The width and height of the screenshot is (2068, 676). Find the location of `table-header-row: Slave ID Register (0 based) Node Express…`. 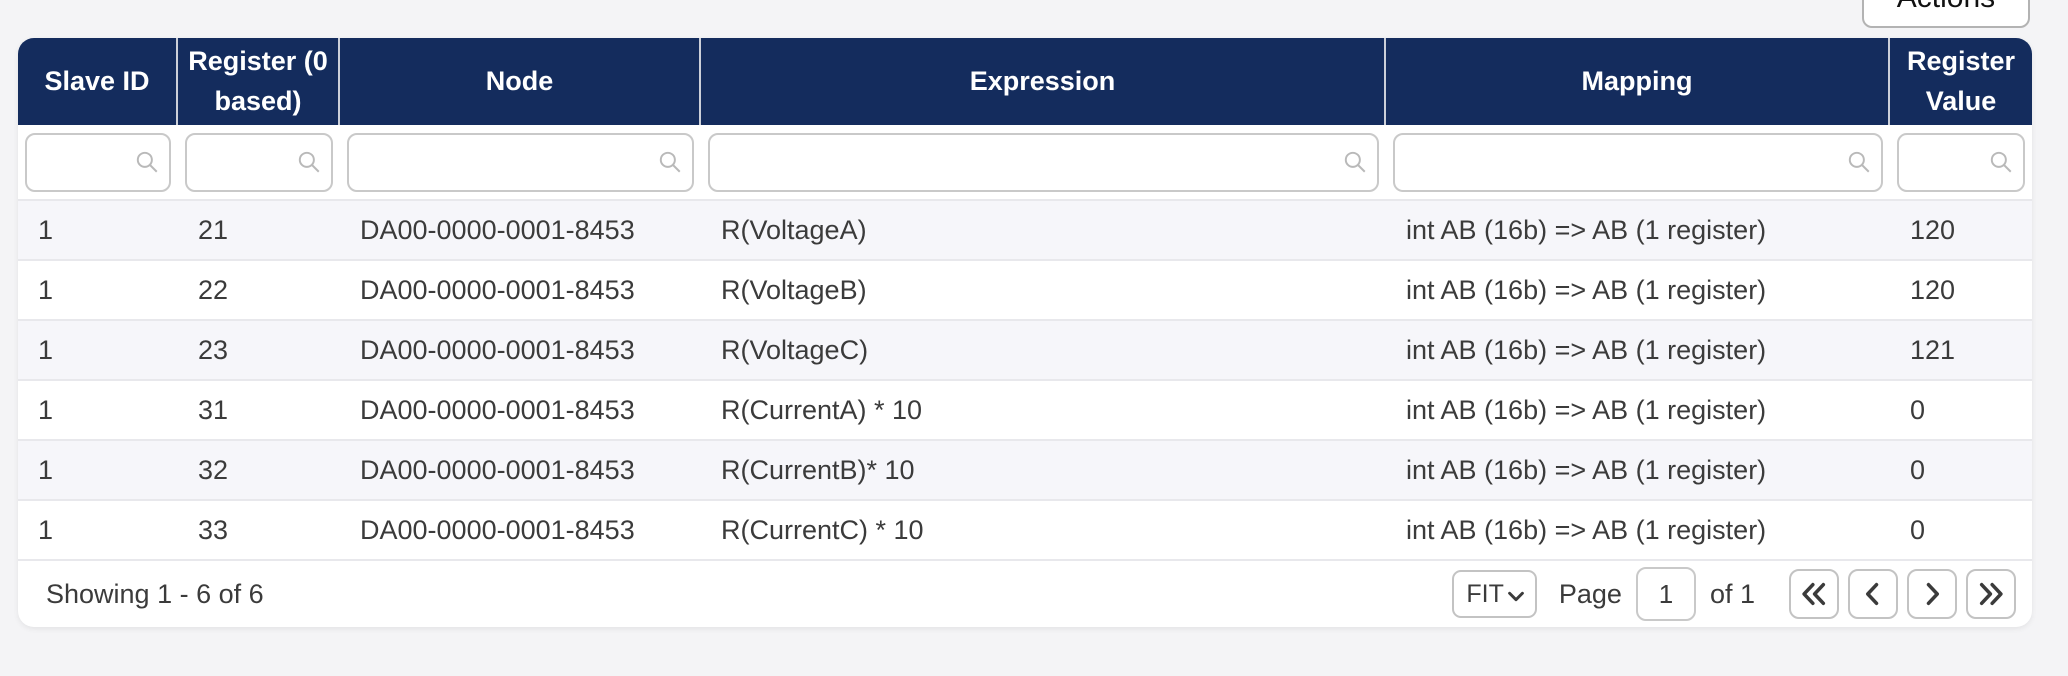

table-header-row: Slave ID Register (0 based) Node Express… is located at coordinates (1025, 81).